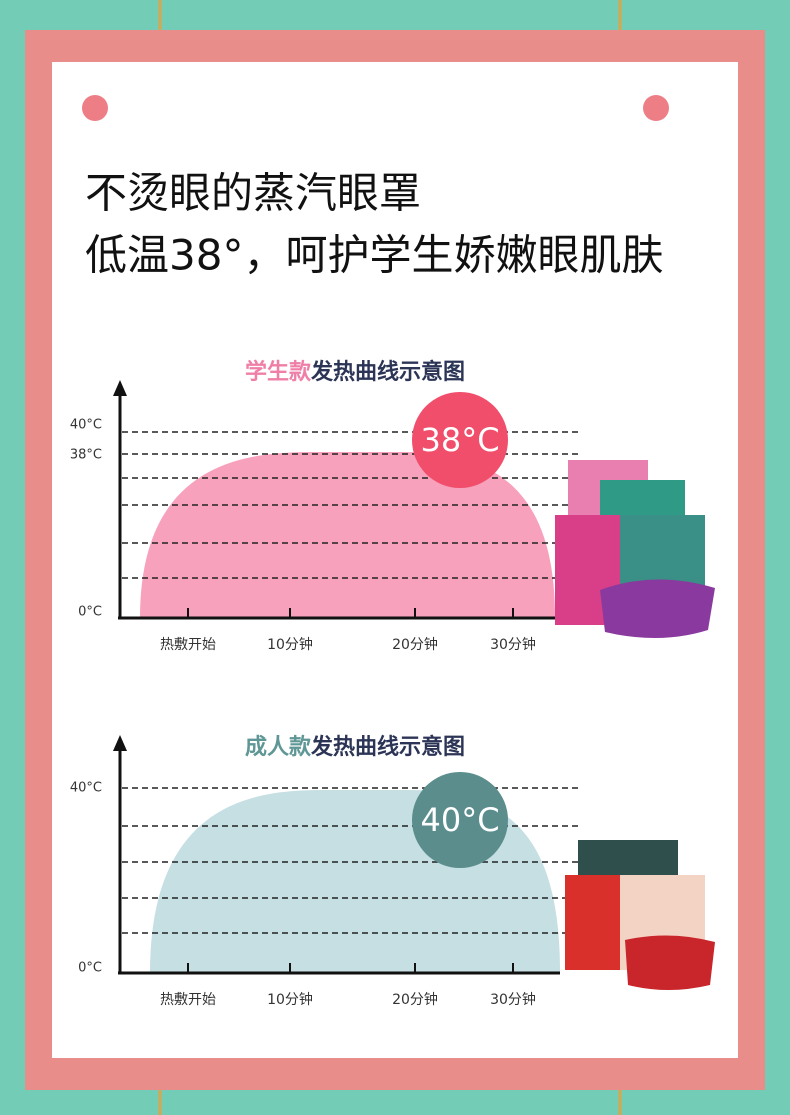 The image size is (790, 1115). What do you see at coordinates (640, 915) in the screenshot?
I see `product-adult` at bounding box center [640, 915].